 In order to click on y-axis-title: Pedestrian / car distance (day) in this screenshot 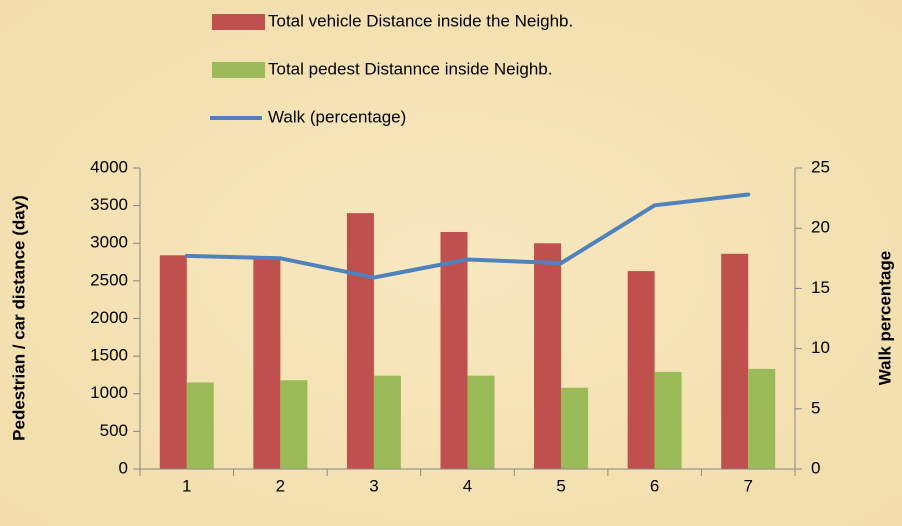, I will do `click(18, 318)`.